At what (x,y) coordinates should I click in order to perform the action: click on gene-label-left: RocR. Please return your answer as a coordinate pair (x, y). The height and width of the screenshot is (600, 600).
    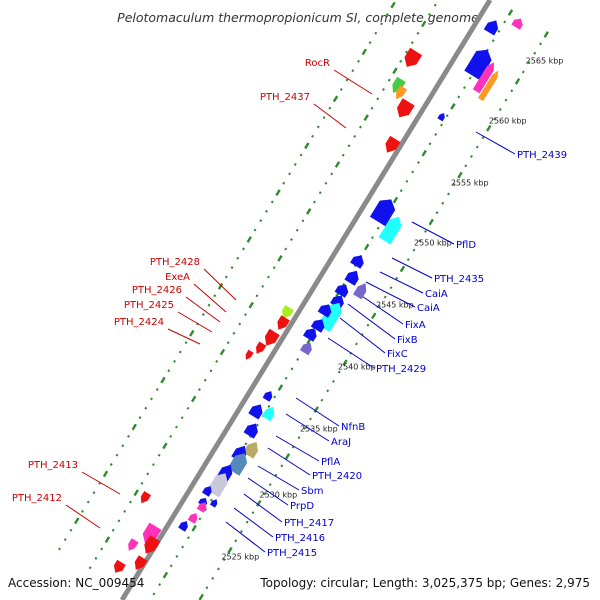
    Looking at the image, I should click on (317, 63).